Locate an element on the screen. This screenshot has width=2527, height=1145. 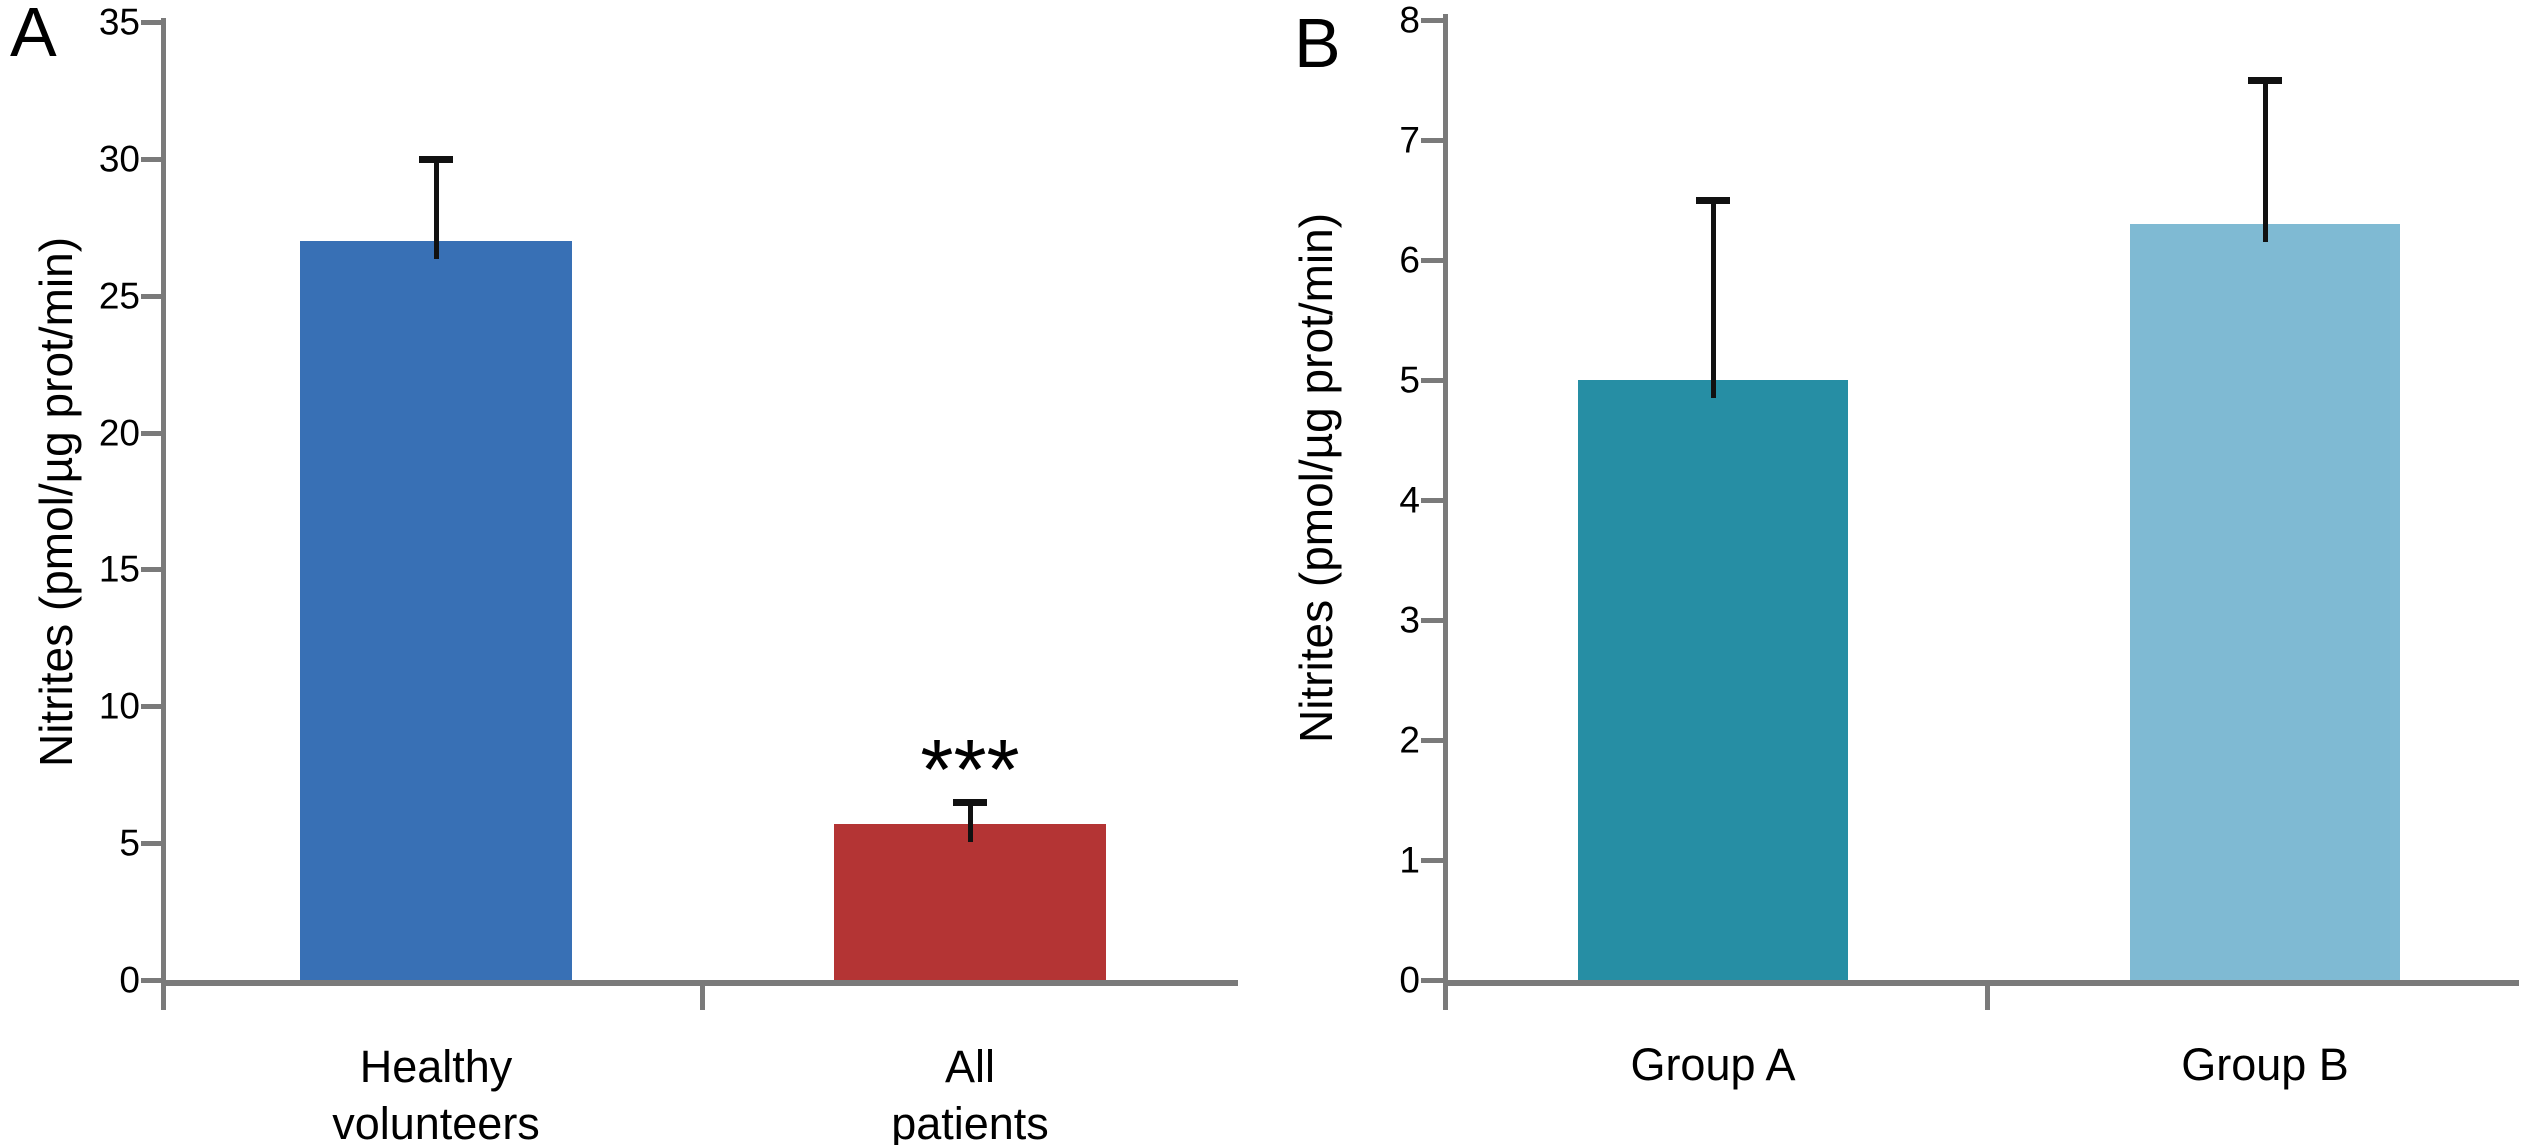
y-tick-label: 15 is located at coordinates (119, 569).